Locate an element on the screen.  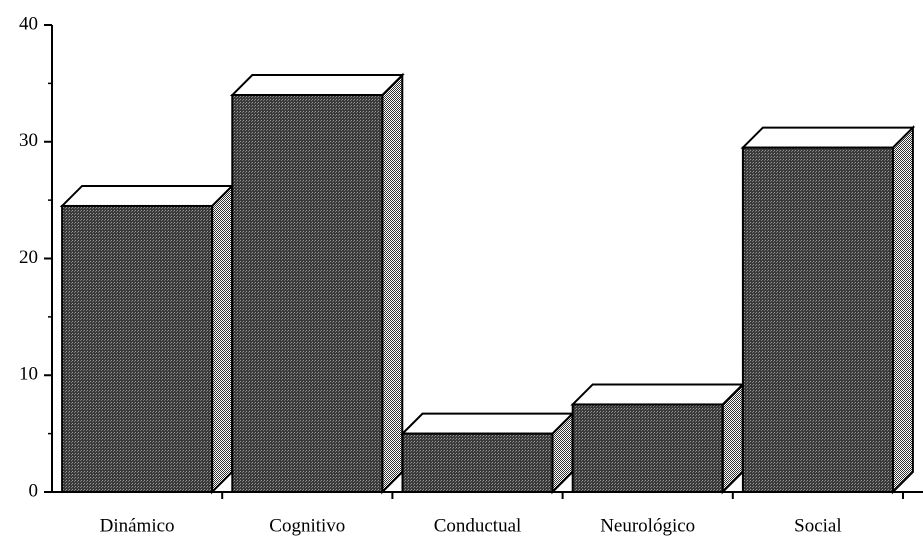
y-tick-label: 10 is located at coordinates (28, 374).